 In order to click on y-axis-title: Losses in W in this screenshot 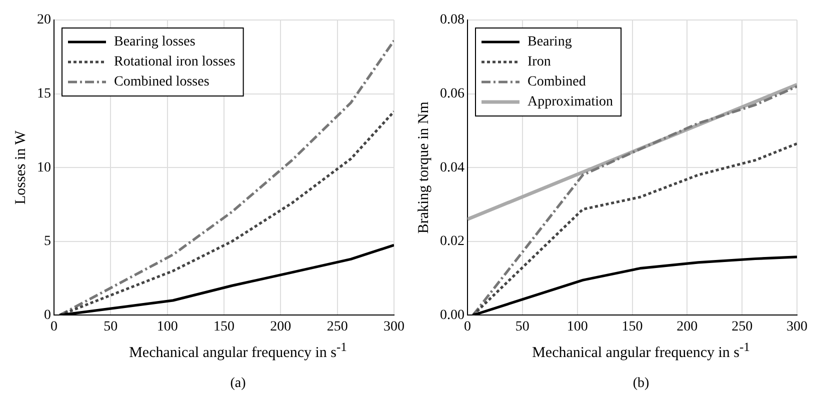, I will do `click(20, 167)`.